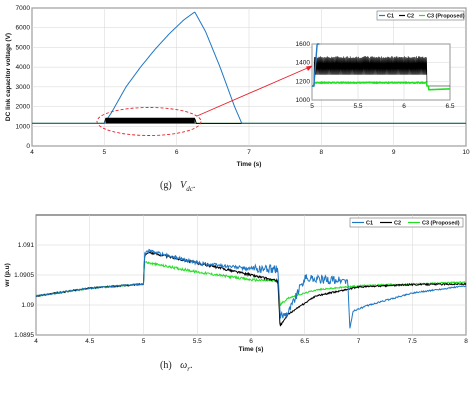 The height and width of the screenshot is (404, 474). Describe the element at coordinates (23, 28) in the screenshot. I see `g-y-tick-label: 6000` at that location.